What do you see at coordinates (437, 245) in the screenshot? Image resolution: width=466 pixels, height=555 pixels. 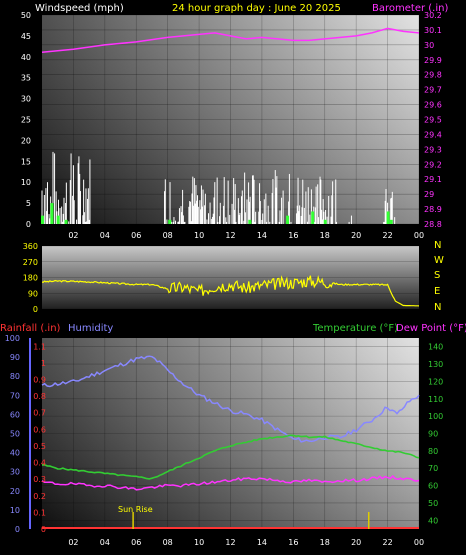 I see `compass-n-top: N` at bounding box center [437, 245].